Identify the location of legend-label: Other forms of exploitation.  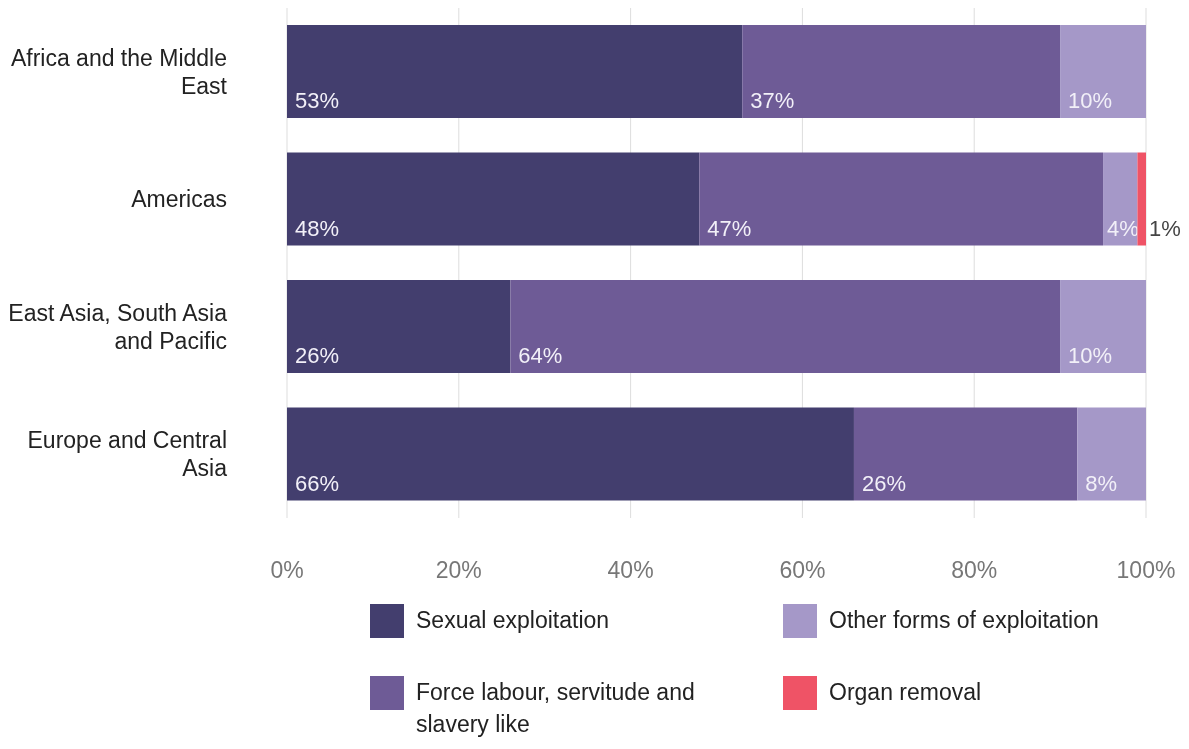
(964, 620).